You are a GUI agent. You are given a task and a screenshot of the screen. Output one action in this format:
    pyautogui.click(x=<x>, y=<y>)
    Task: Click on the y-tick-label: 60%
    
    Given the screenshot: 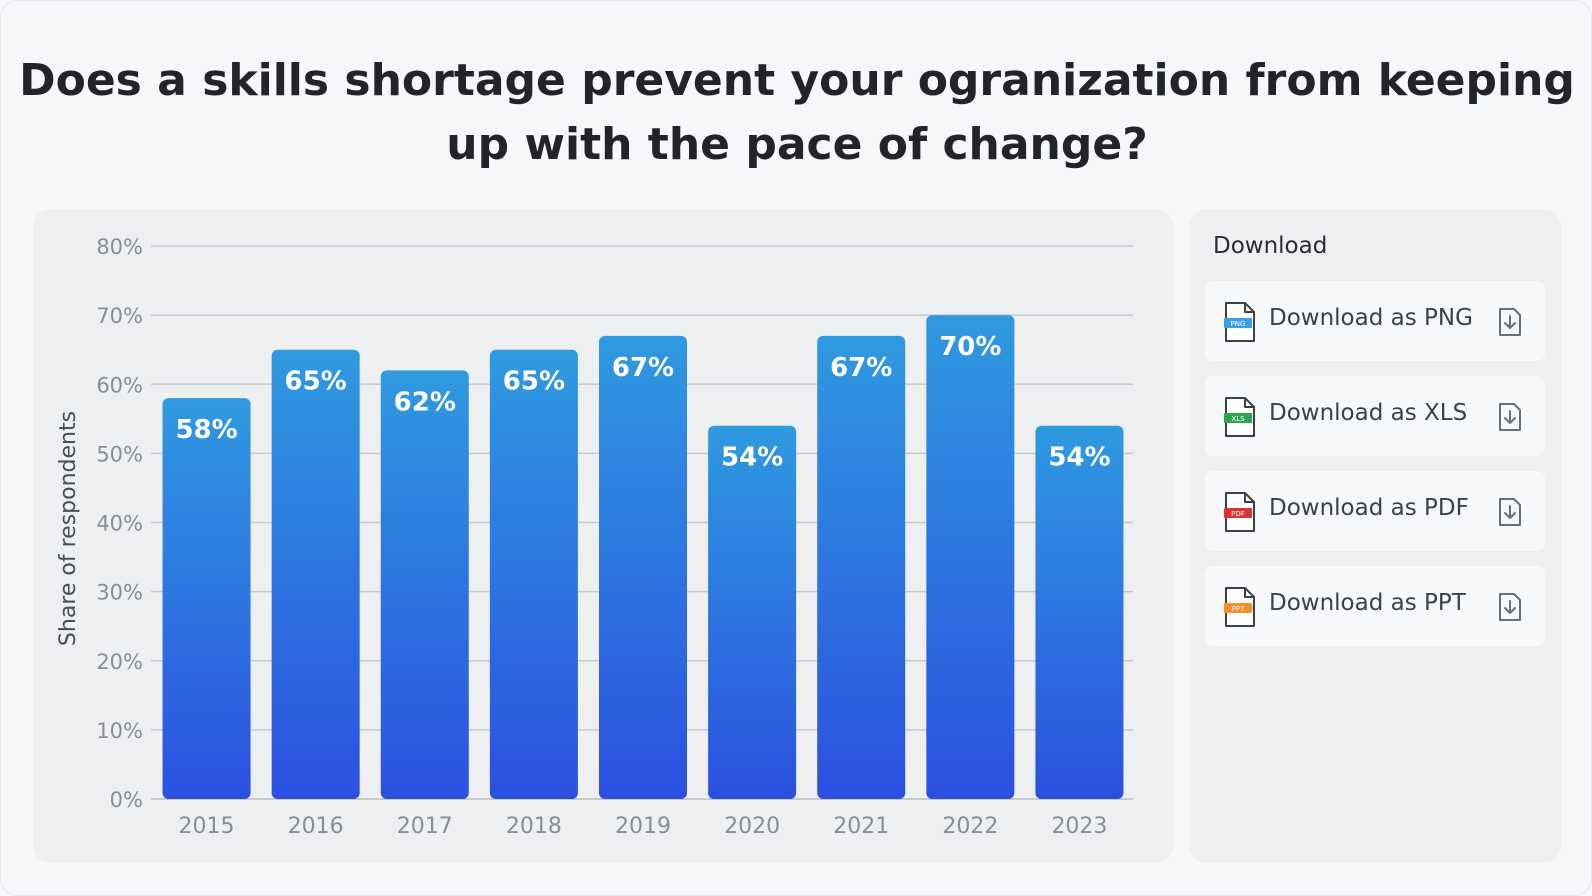 What is the action you would take?
    pyautogui.click(x=119, y=385)
    